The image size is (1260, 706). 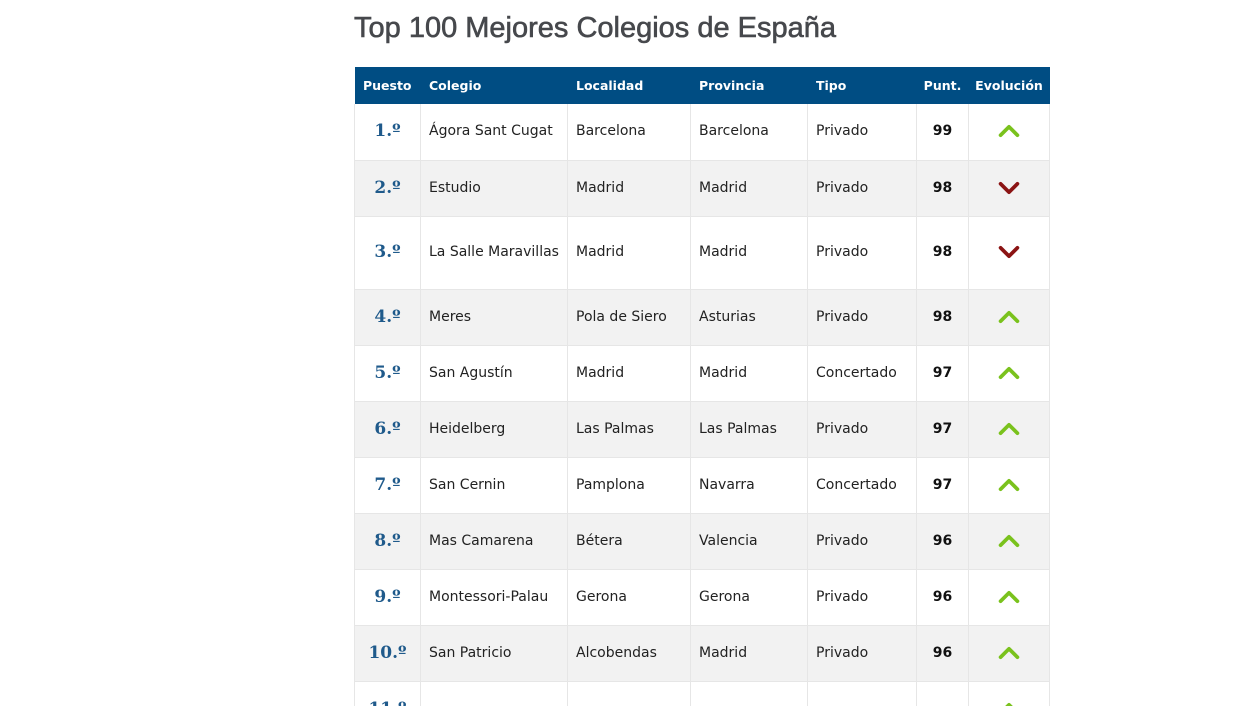 What do you see at coordinates (942, 85) in the screenshot?
I see `header-puntuacion: Punt.` at bounding box center [942, 85].